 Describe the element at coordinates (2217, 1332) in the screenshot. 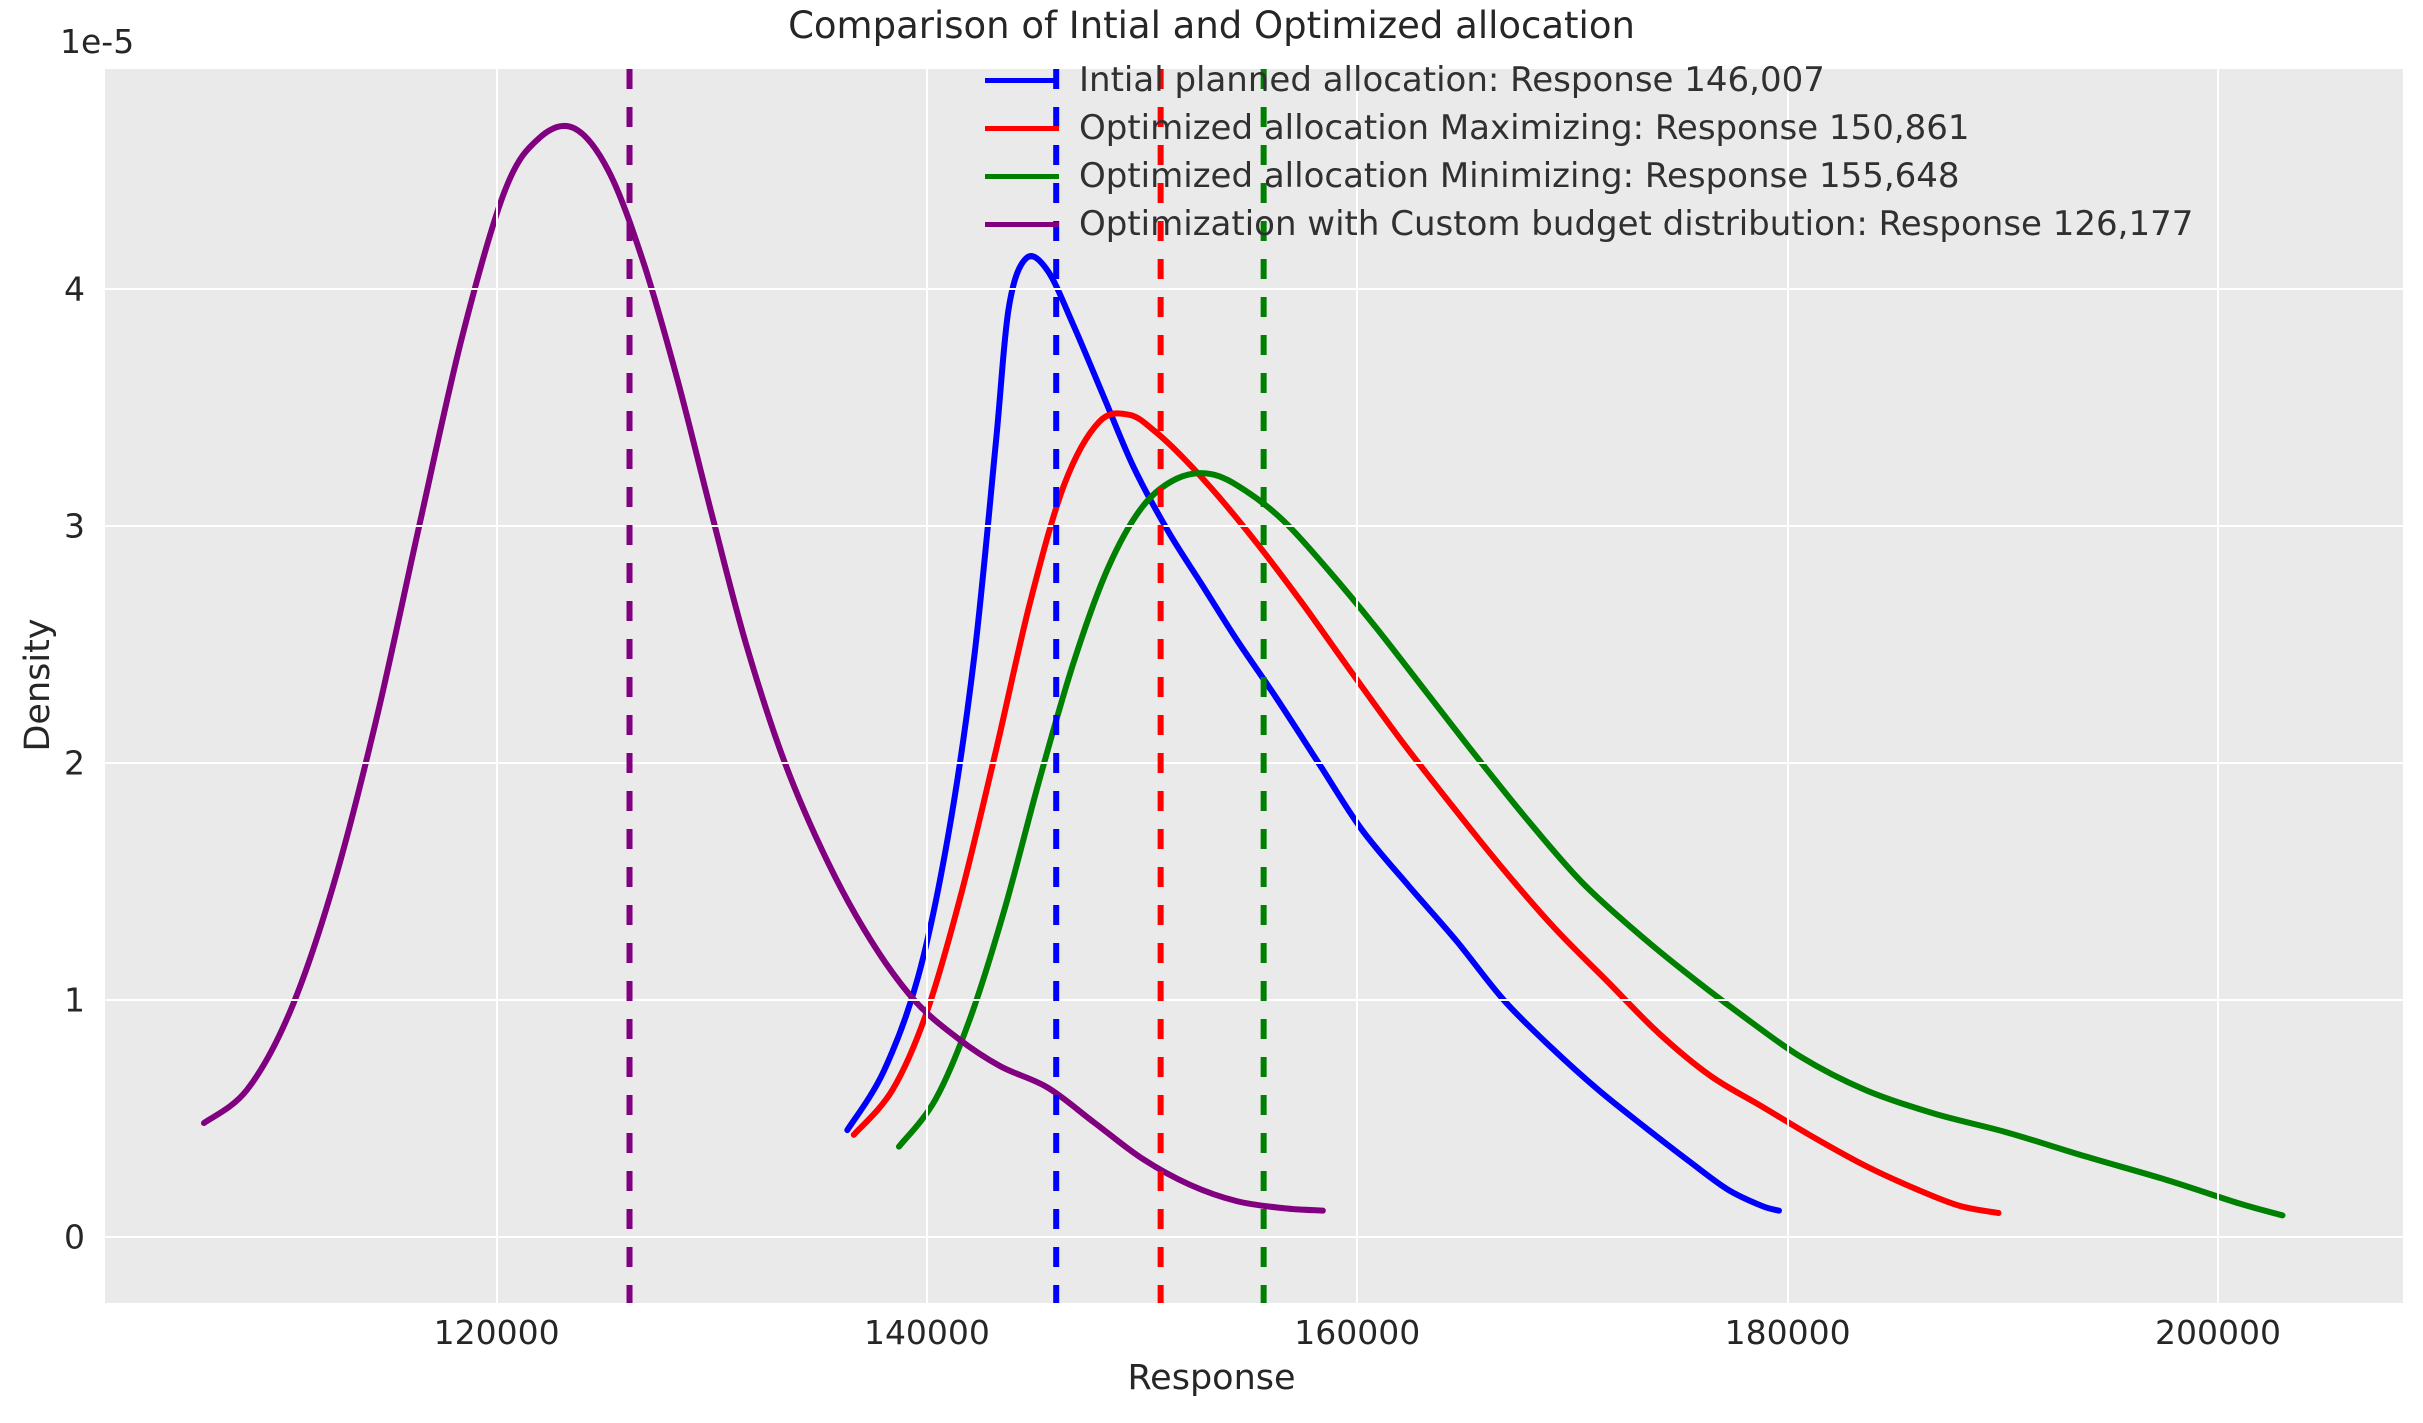

I see `x-tick-label: 200000` at that location.